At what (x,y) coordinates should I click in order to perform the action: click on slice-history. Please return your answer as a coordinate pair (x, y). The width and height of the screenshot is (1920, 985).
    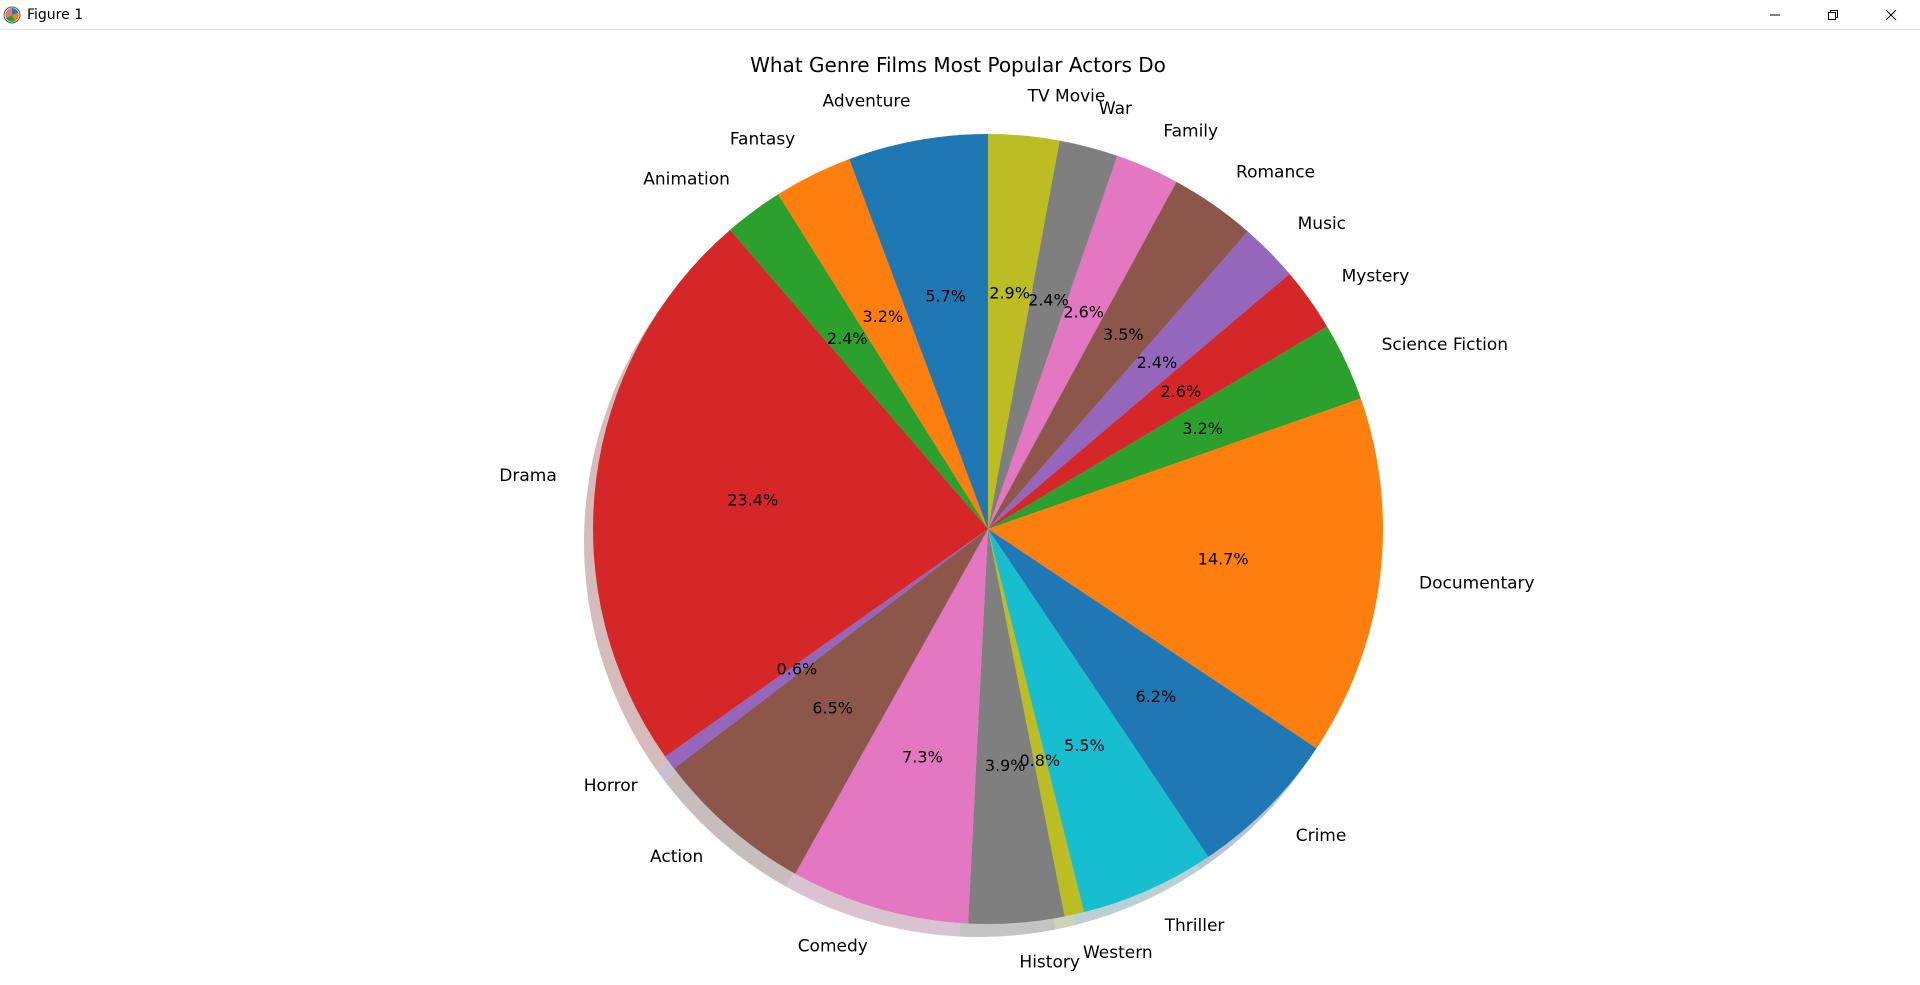
    Looking at the image, I should click on (1016, 726).